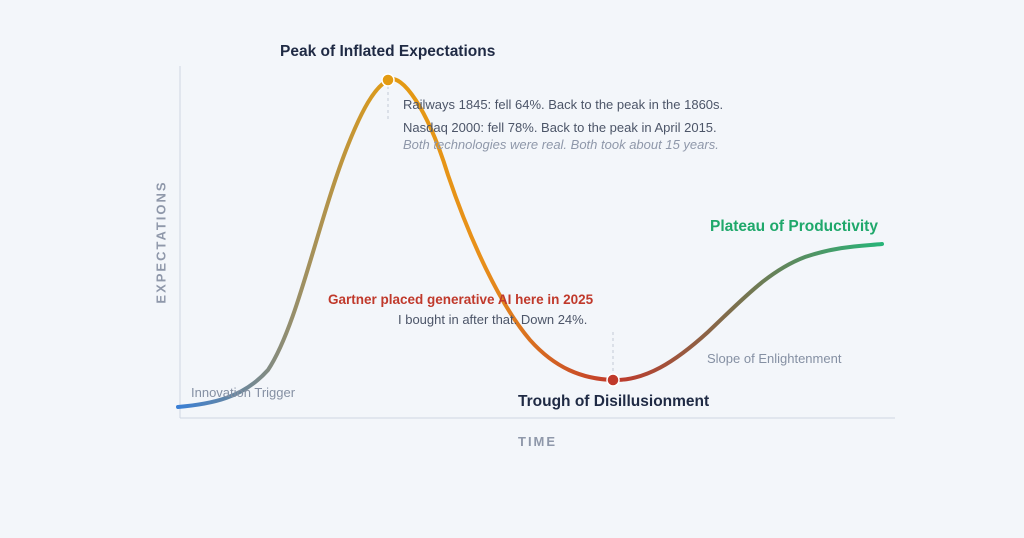  I want to click on x-axis-title: TIME, so click(538, 441).